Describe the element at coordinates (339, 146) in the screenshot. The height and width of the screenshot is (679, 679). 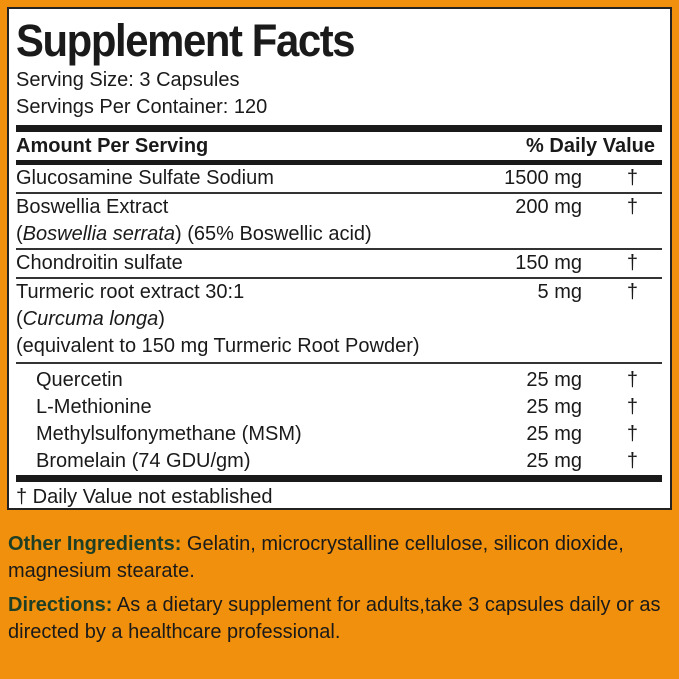
I see `table-header: Amount Per Serving % Daily Value` at that location.